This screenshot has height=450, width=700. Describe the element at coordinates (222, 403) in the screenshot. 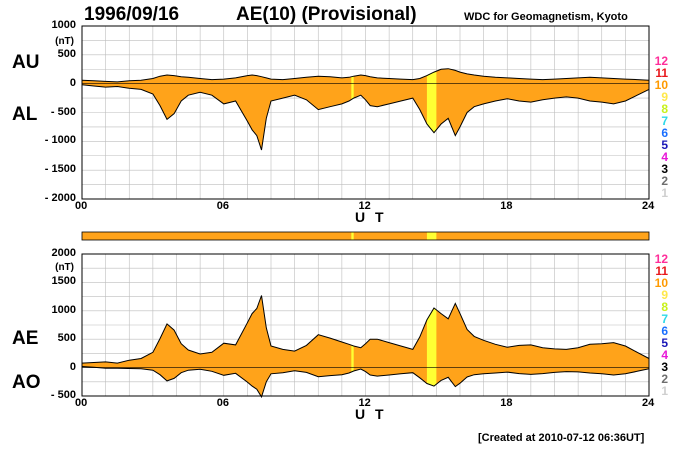

I see `x-tick-label-bottom: 06` at that location.